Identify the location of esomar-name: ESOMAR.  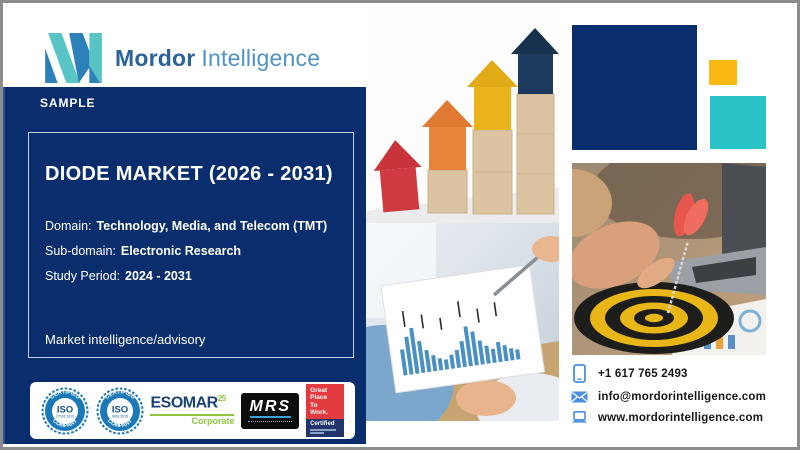
(184, 403).